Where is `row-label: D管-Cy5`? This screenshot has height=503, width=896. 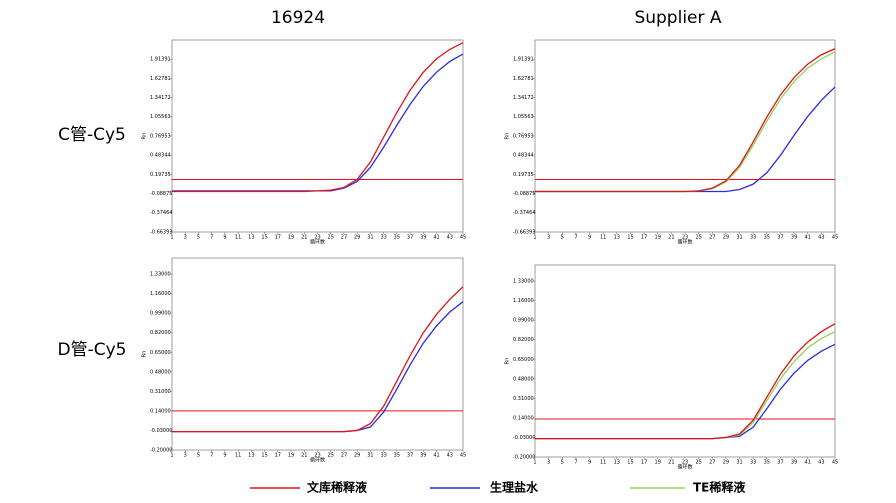
row-label: D管-Cy5 is located at coordinates (92, 350).